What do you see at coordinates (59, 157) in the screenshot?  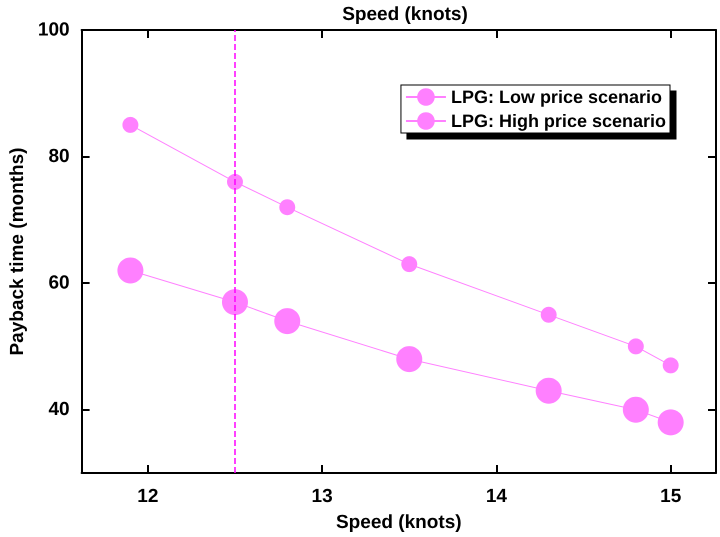 I see `y-tick-label: 80` at bounding box center [59, 157].